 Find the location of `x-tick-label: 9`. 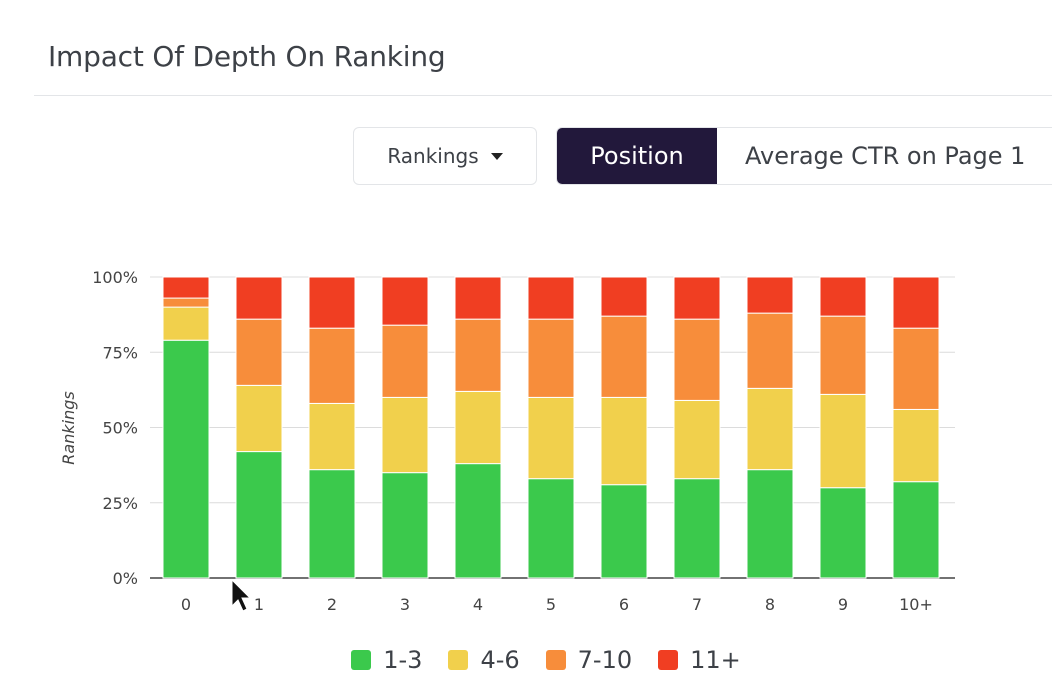

x-tick-label: 9 is located at coordinates (843, 604).